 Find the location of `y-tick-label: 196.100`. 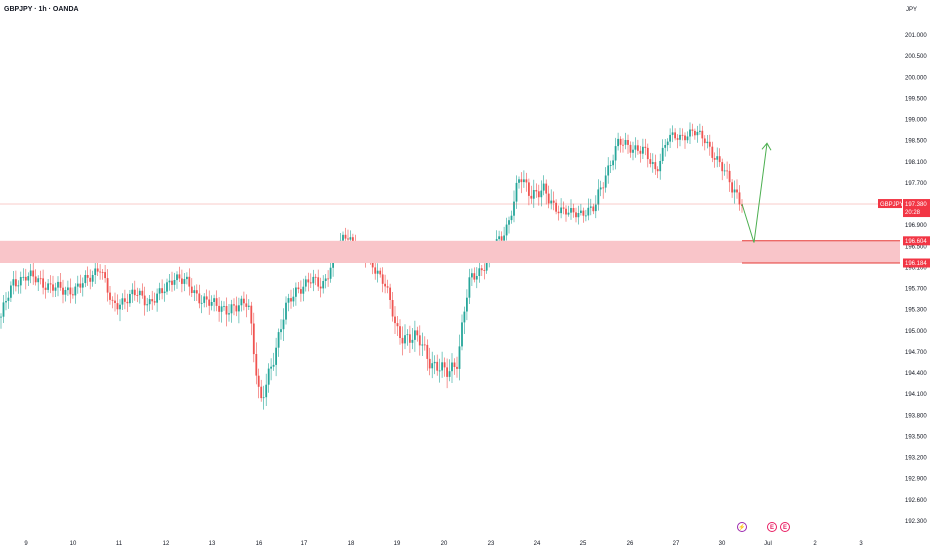

y-tick-label: 196.100 is located at coordinates (916, 268).